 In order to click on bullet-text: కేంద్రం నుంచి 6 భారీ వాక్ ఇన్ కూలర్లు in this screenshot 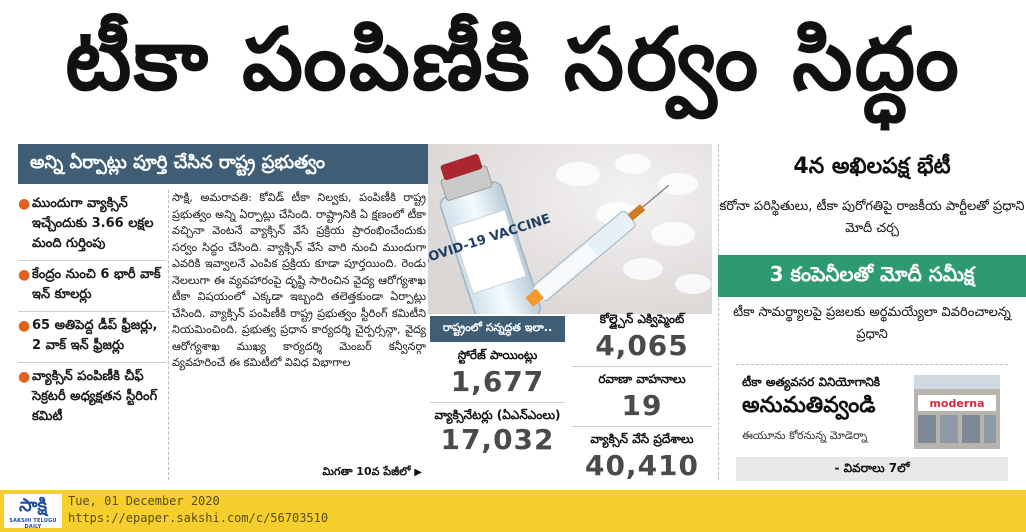, I will do `click(96, 284)`.